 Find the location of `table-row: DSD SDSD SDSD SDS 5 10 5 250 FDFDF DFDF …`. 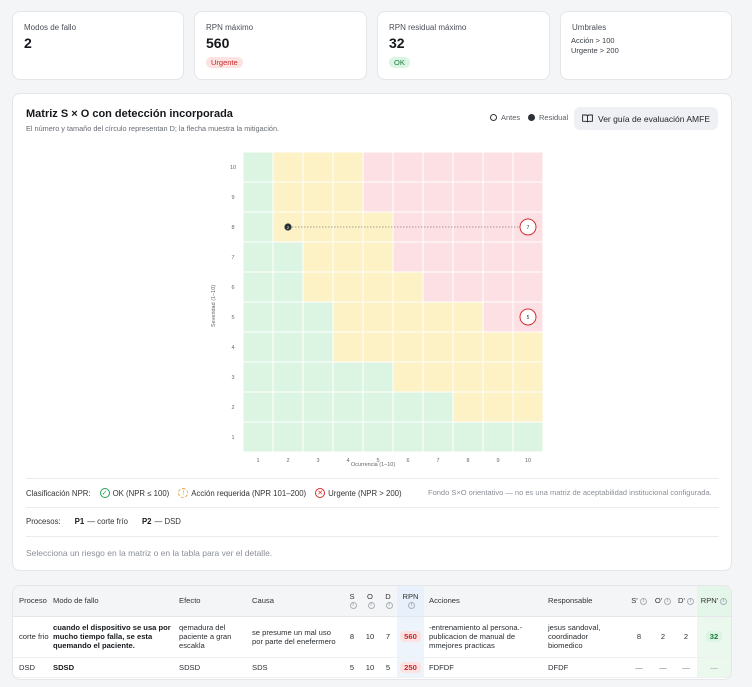

table-row: DSD SDSD SDSD SDS 5 10 5 250 FDFDF DFDF … is located at coordinates (372, 667).